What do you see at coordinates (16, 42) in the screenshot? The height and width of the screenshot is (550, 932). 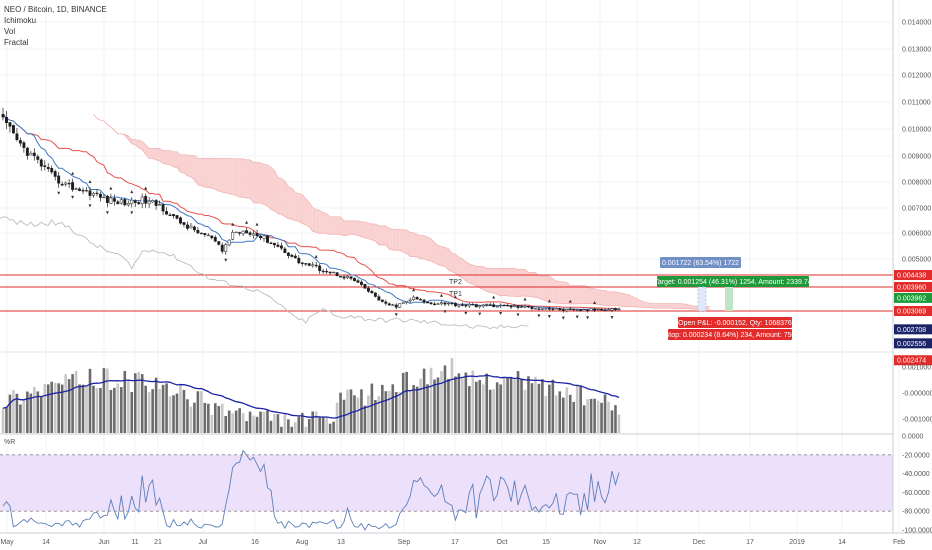 I see `indicator-fractal: Fractal` at bounding box center [16, 42].